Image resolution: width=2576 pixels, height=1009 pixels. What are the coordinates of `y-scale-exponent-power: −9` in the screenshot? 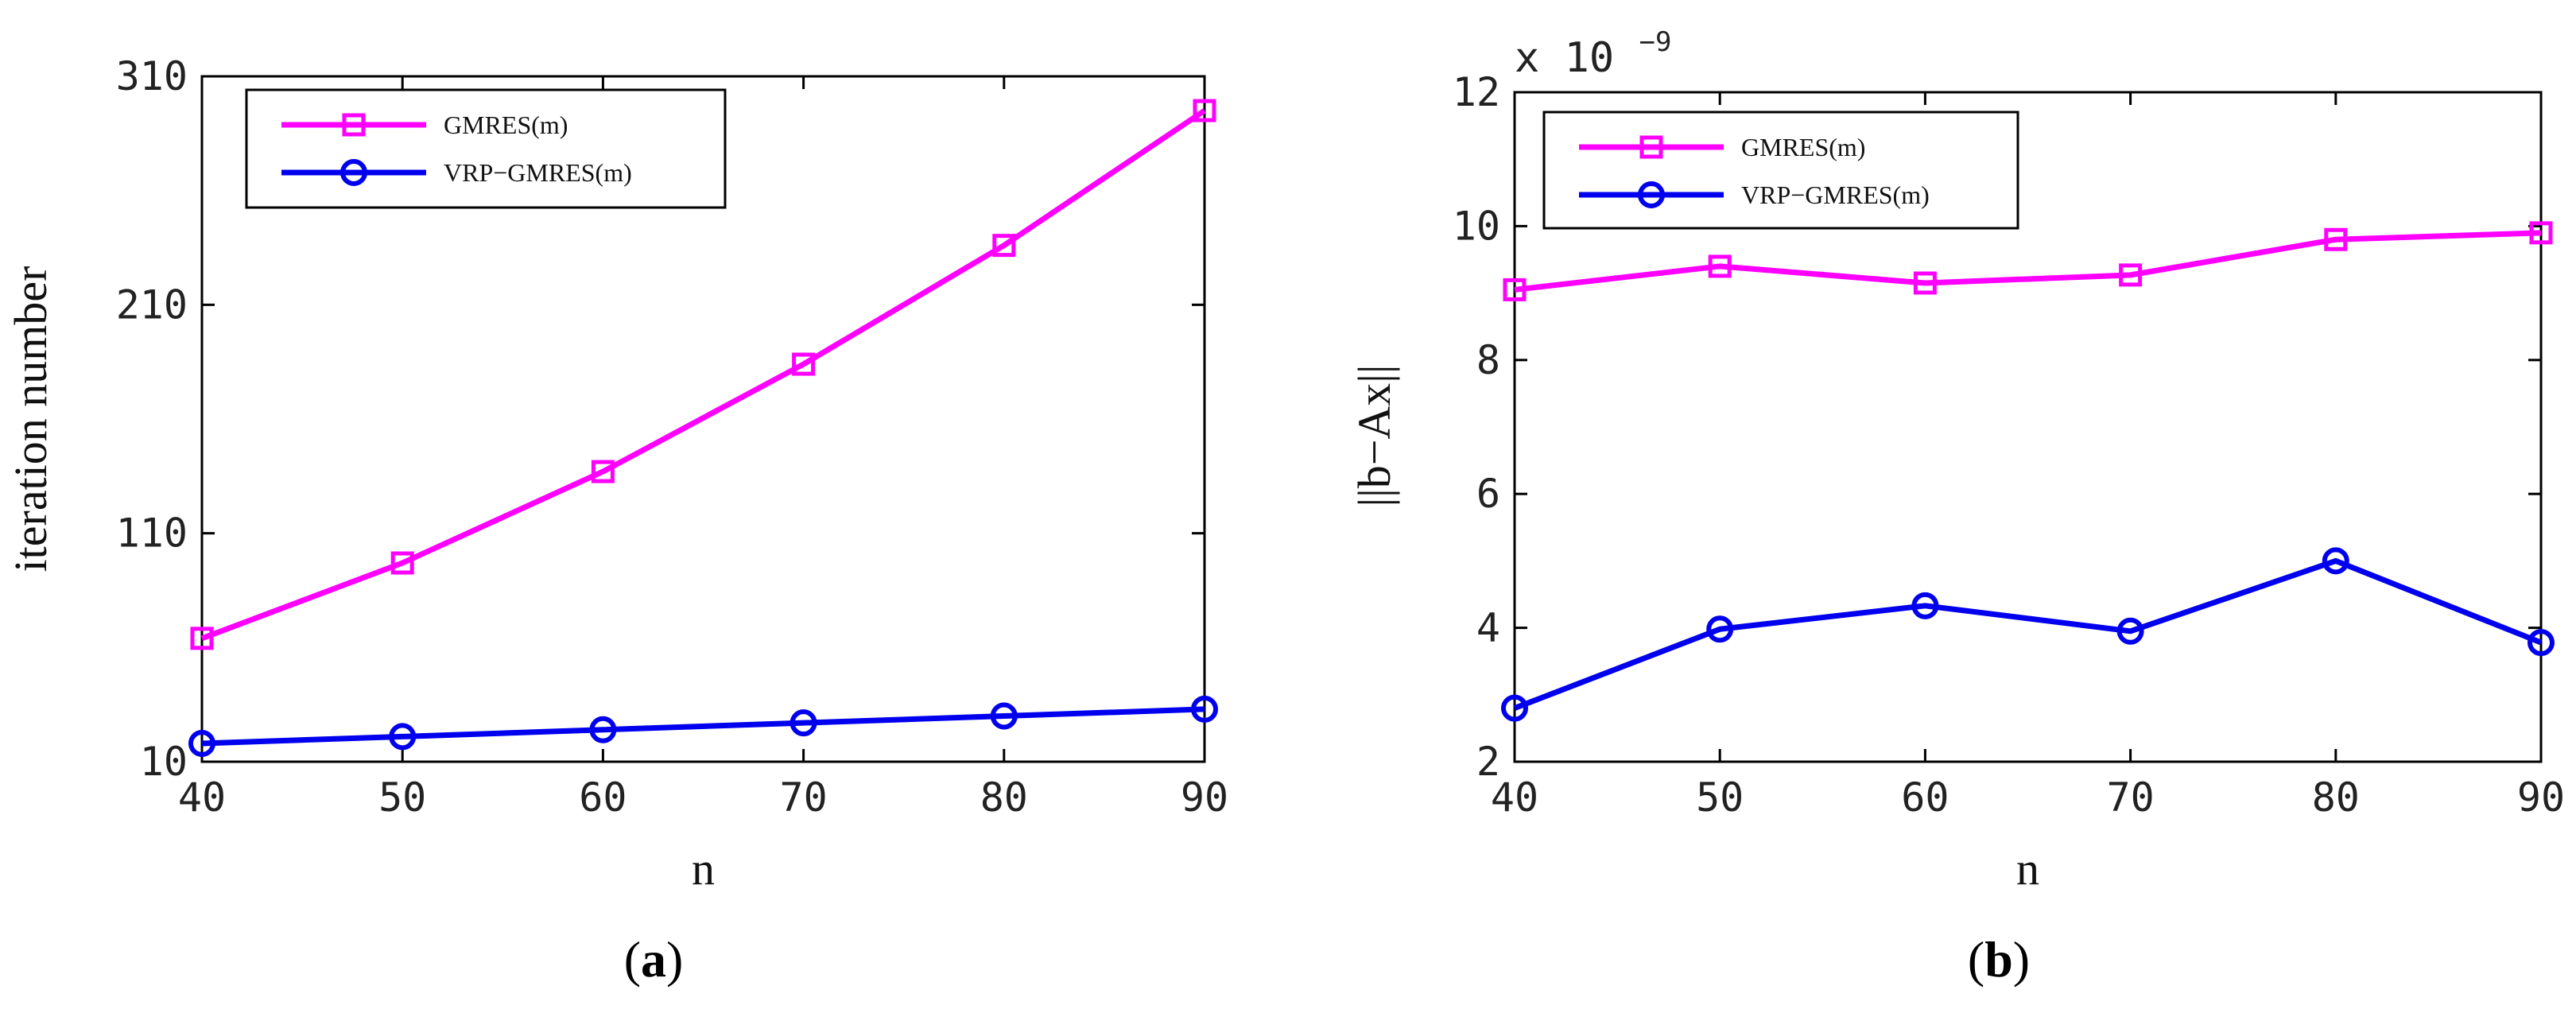 It's located at (1656, 42).